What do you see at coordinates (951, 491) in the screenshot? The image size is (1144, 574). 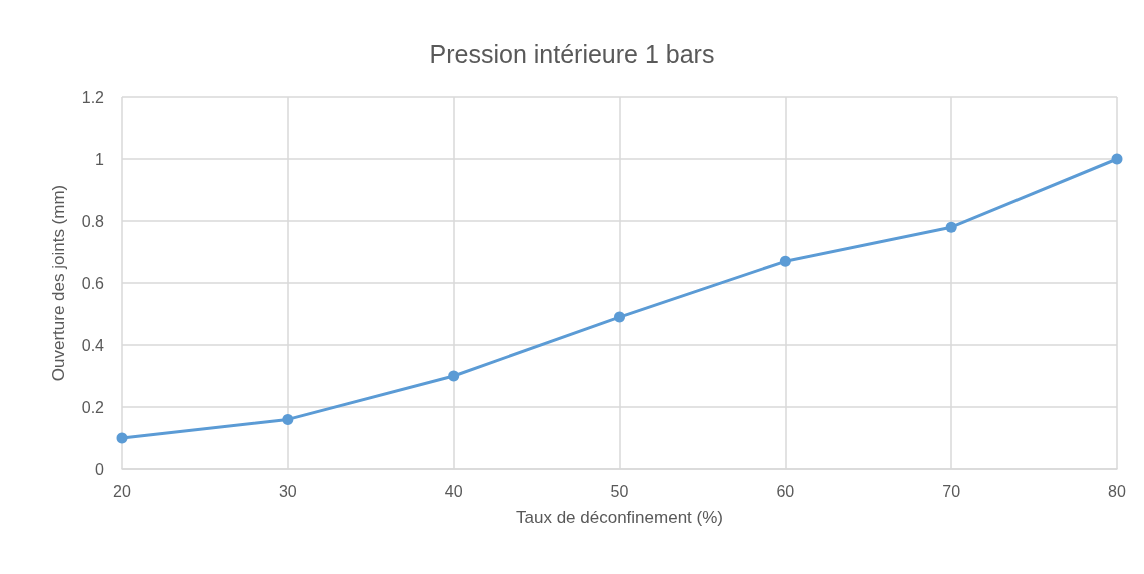 I see `x-tick-label: 70` at bounding box center [951, 491].